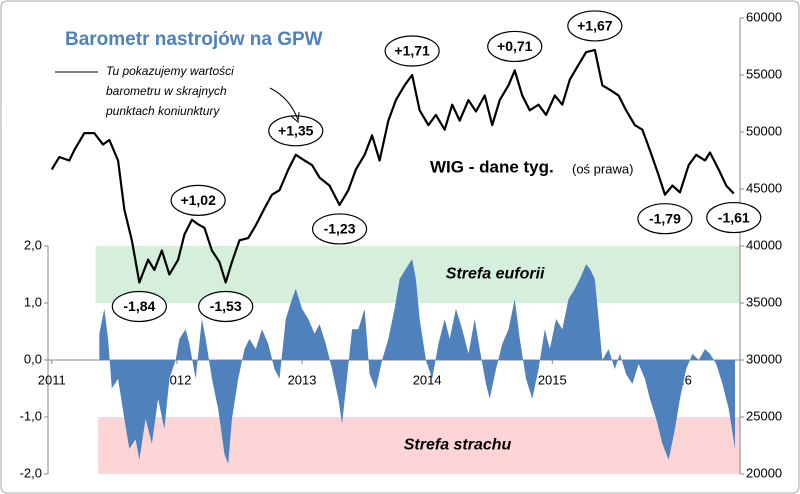 The image size is (800, 494). I want to click on x-tick-label: 2014, so click(427, 379).